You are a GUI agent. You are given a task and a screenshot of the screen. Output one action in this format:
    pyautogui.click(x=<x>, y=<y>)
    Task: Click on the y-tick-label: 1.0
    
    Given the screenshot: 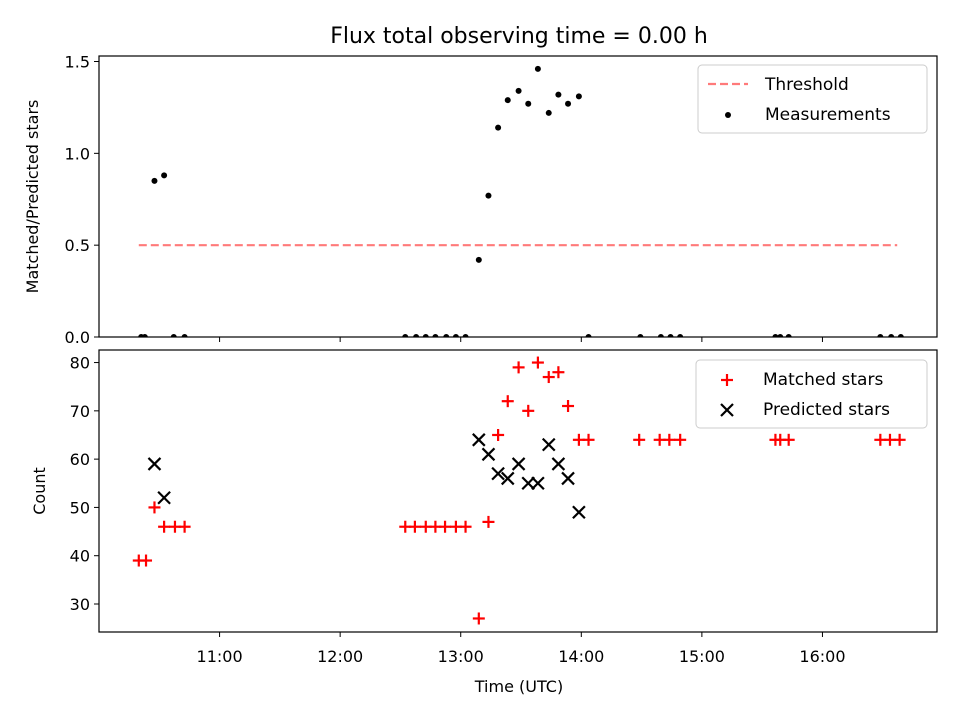 What is the action you would take?
    pyautogui.click(x=77, y=153)
    